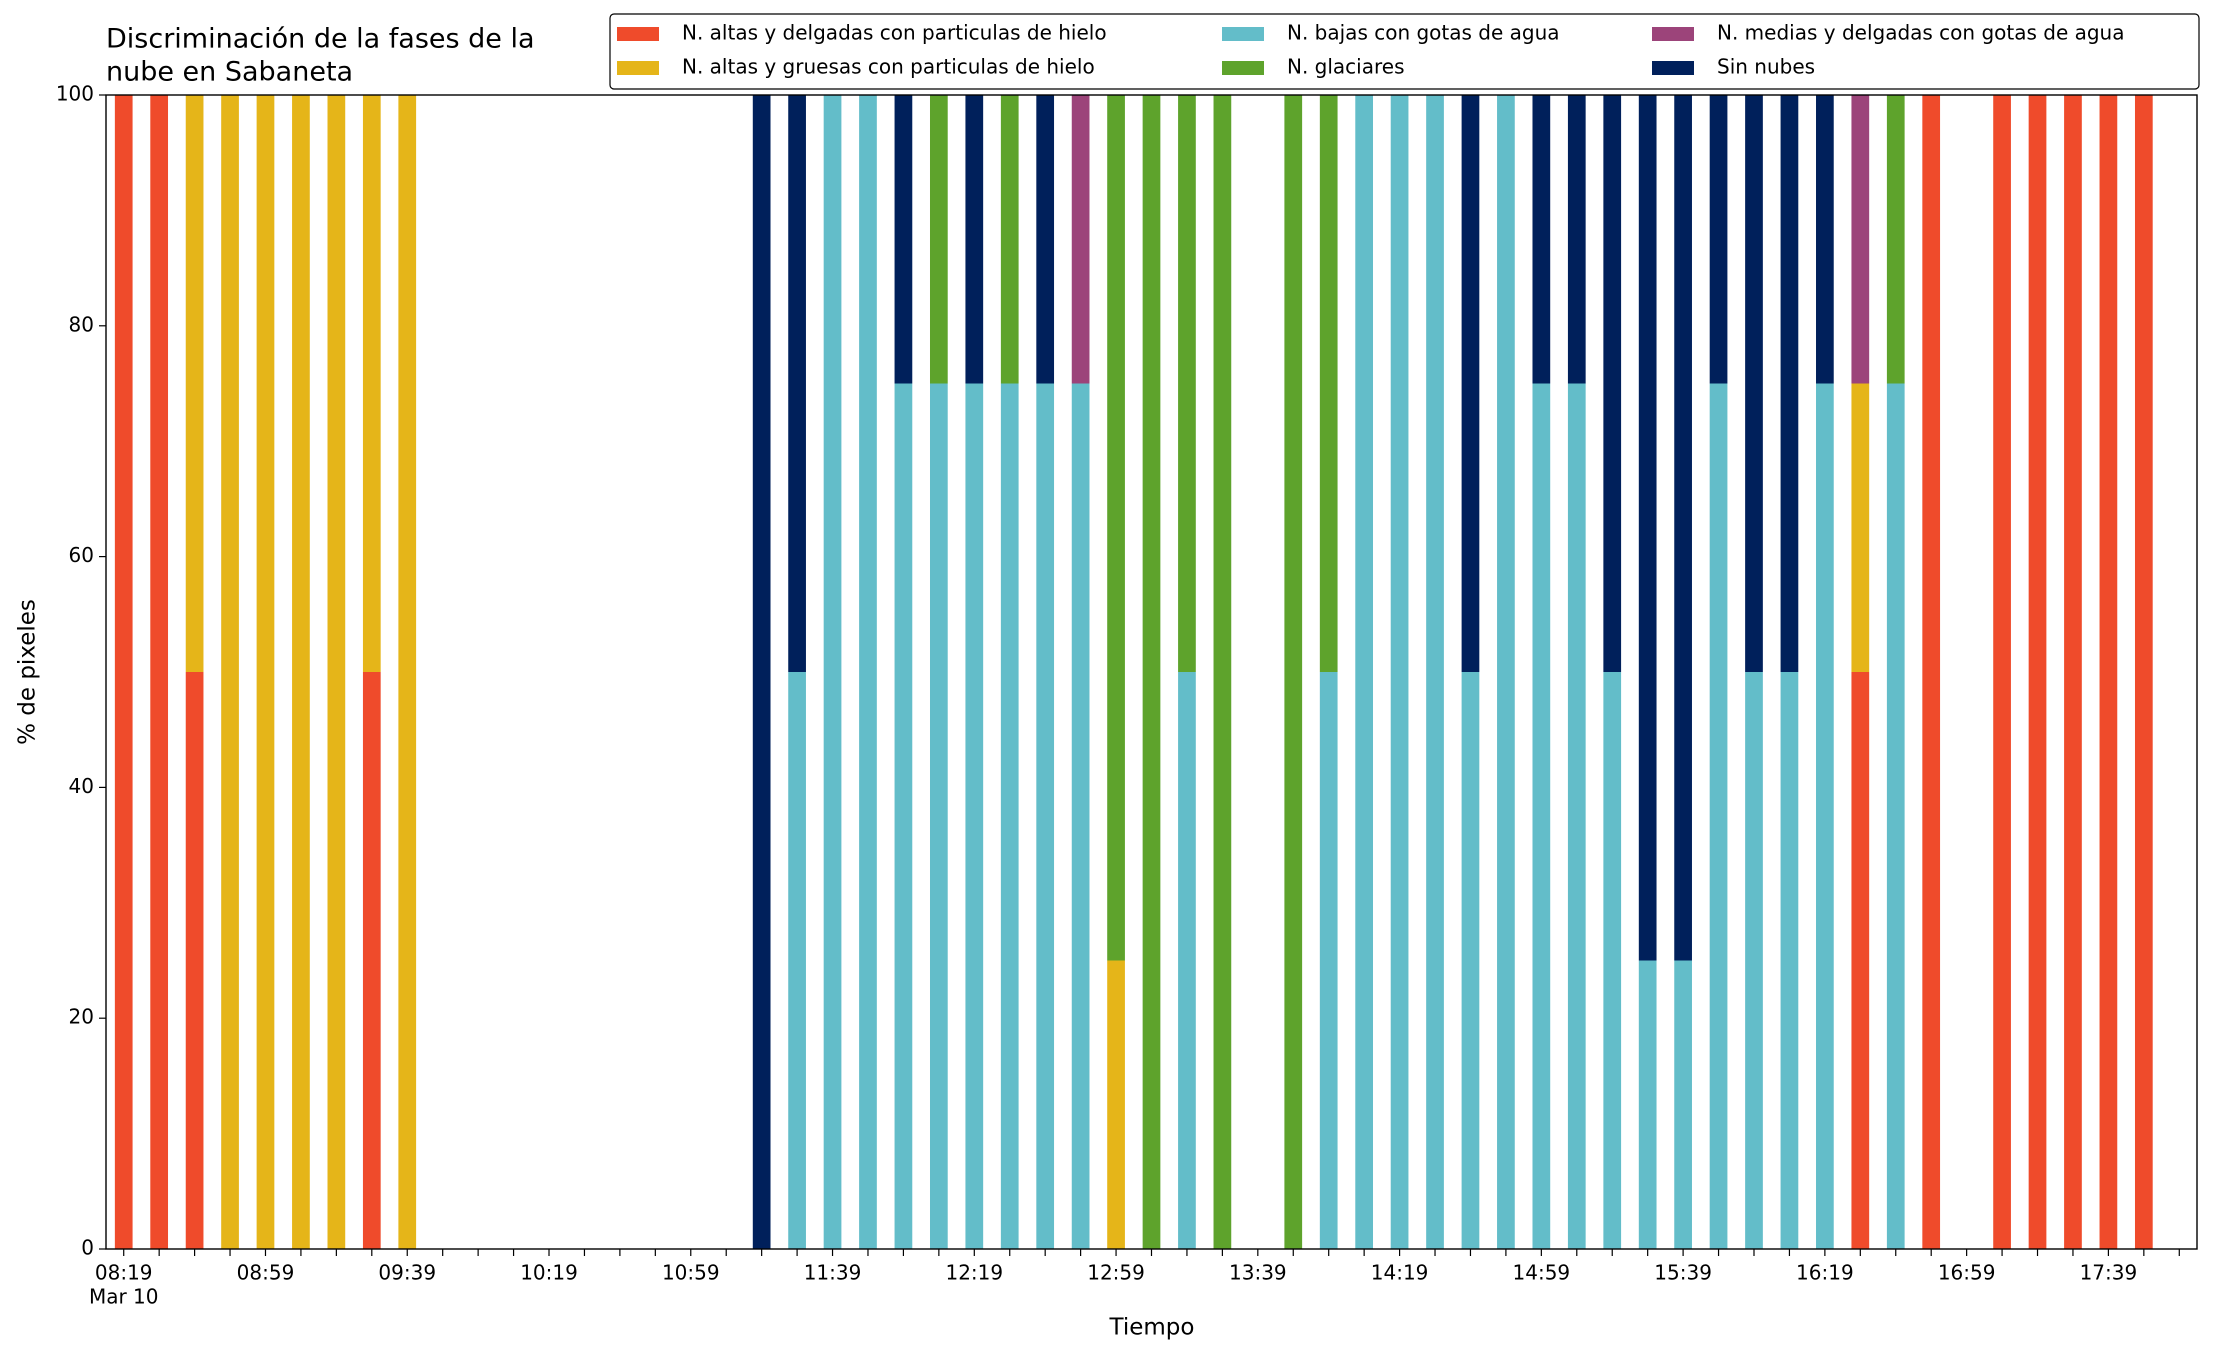 Image resolution: width=2216 pixels, height=1355 pixels. Describe the element at coordinates (81, 786) in the screenshot. I see `y-tick-label: 40` at that location.